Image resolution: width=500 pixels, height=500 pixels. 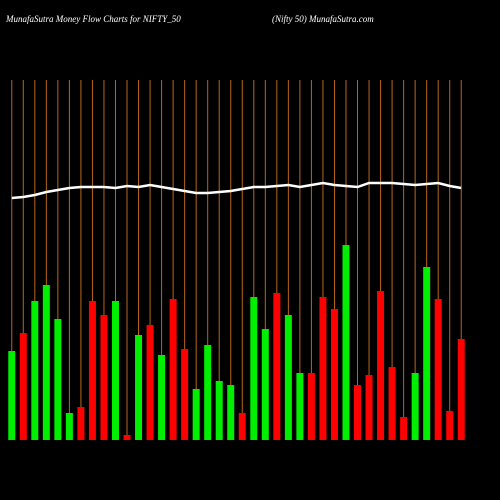 I want to click on chart-subtitle: (Nifty 50) MunafaSutra.com, so click(x=323, y=19).